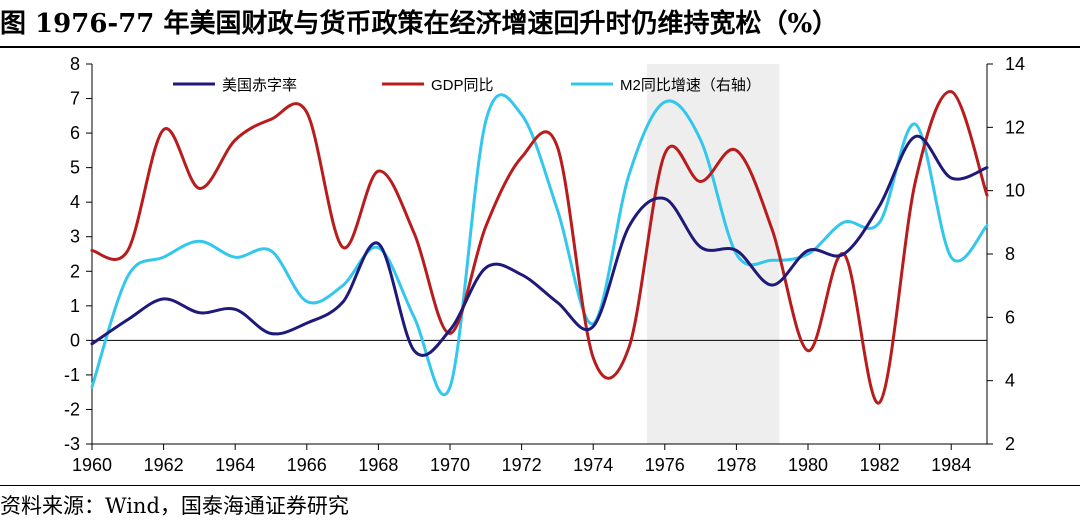 This screenshot has width=1080, height=531. I want to click on right-tick-label: 8, so click(1010, 254).